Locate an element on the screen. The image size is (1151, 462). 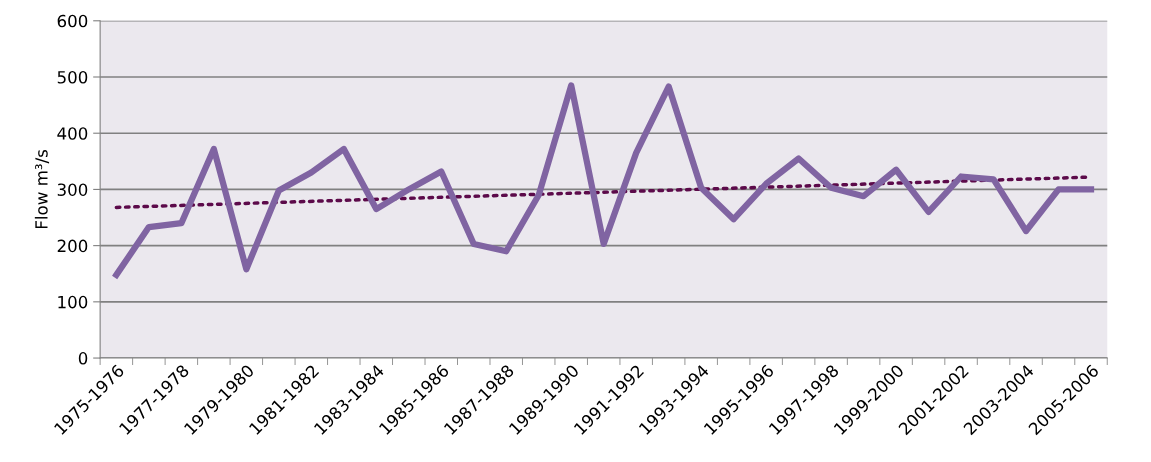
y-axis-title: Flow m³/s is located at coordinates (42, 189).